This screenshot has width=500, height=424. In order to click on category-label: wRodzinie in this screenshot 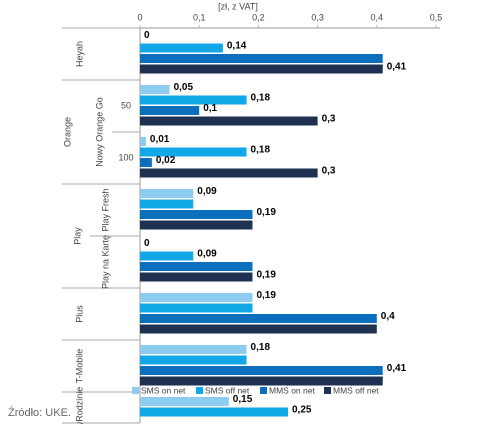, I will do `click(79, 405)`.